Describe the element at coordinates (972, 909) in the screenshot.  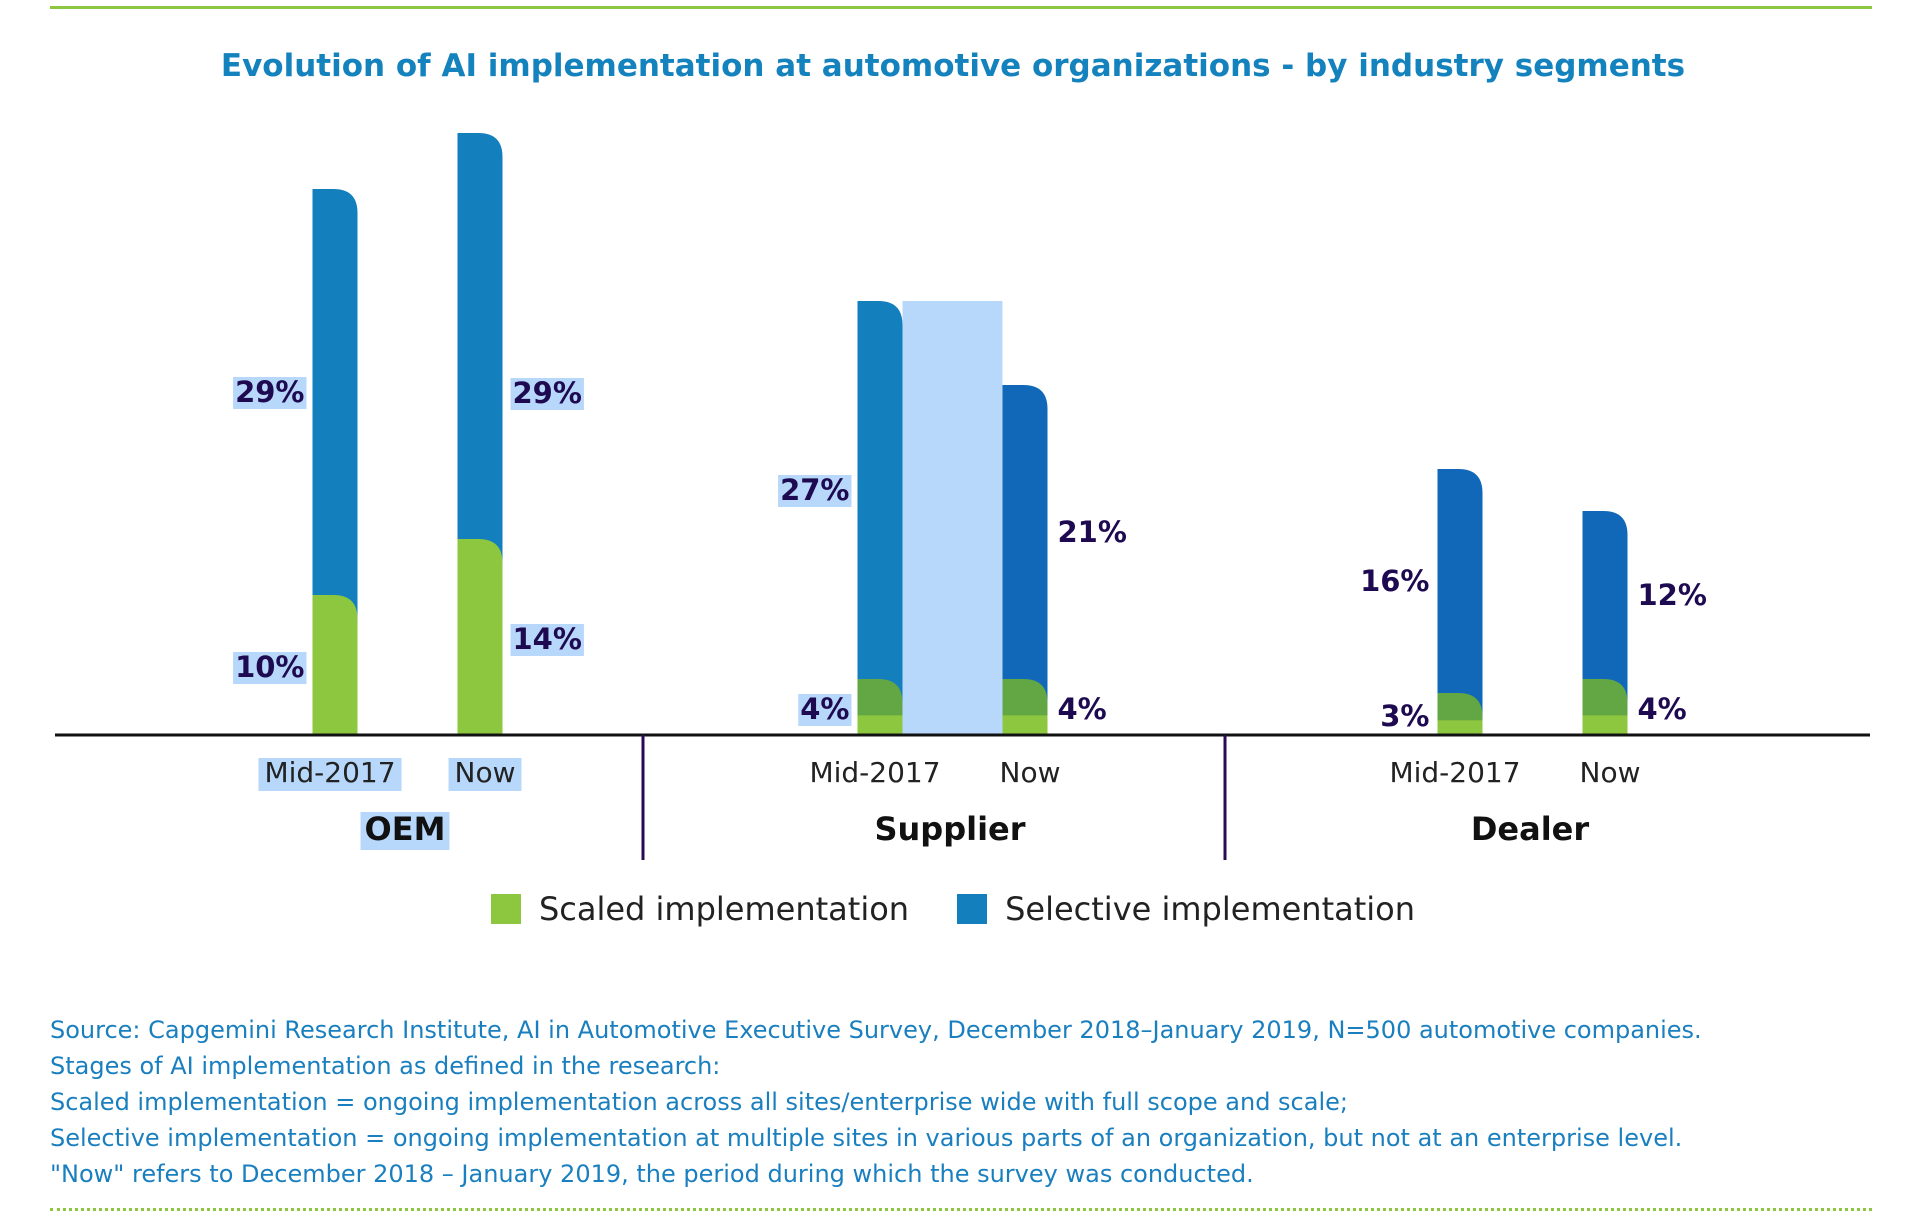
I see `legend-swatch-selective` at that location.